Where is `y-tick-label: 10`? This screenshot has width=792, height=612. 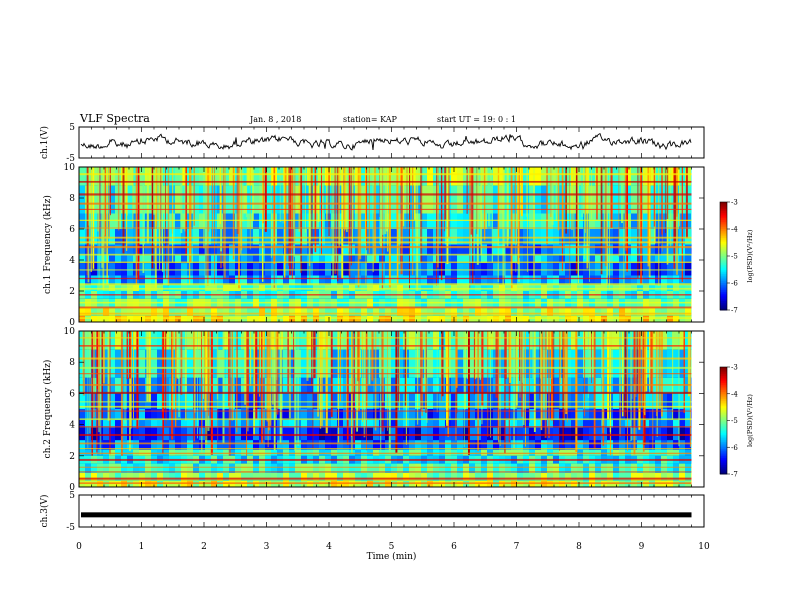
y-tick-label: 10 is located at coordinates (70, 332).